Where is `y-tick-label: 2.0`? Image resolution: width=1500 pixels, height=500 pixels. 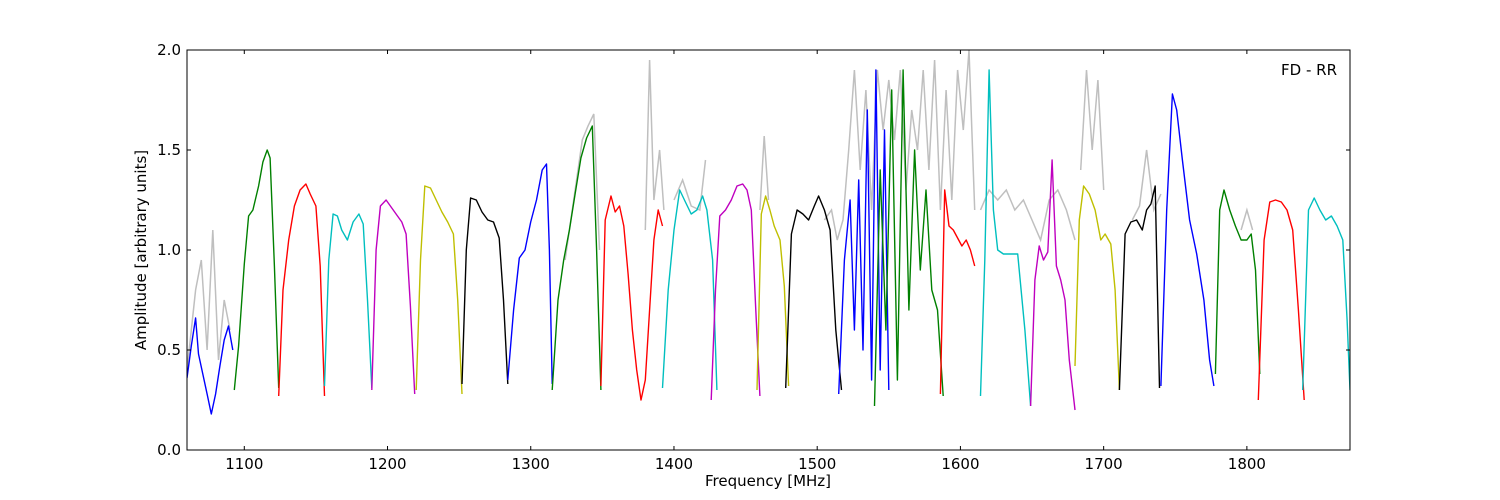
y-tick-label: 2.0 is located at coordinates (169, 50).